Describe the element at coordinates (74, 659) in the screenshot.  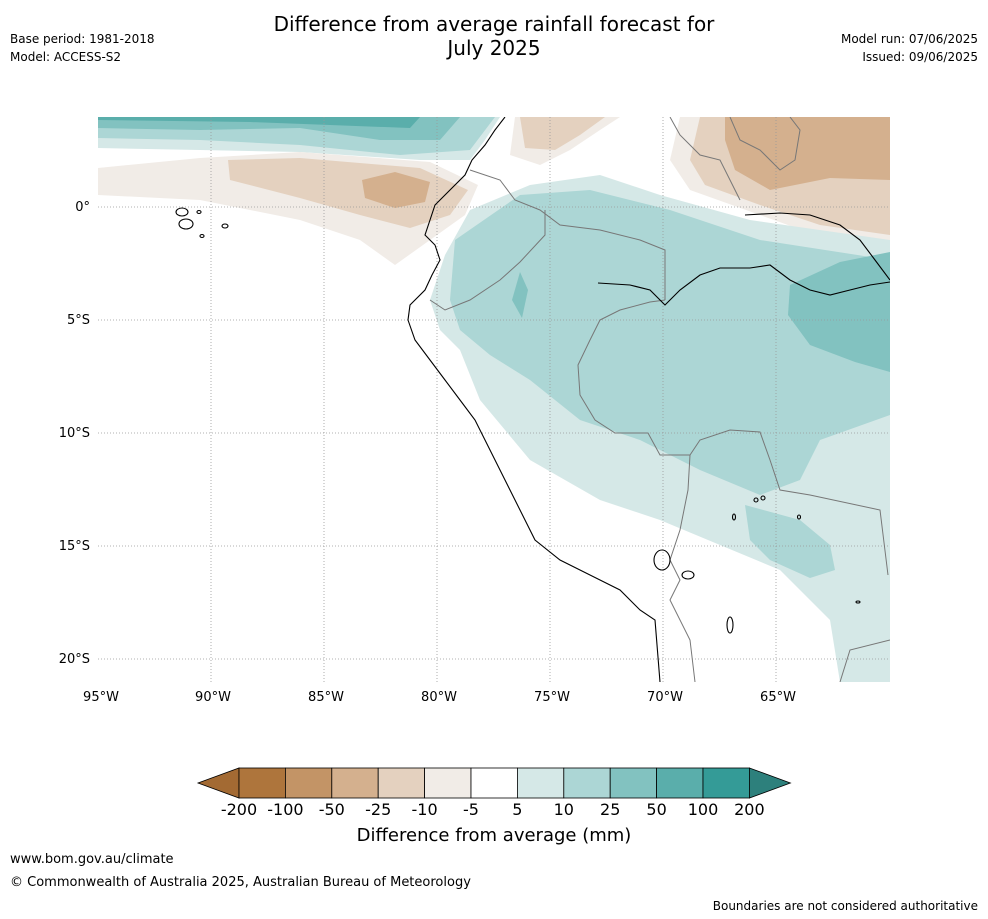
I see `lat-label: 20°S` at that location.